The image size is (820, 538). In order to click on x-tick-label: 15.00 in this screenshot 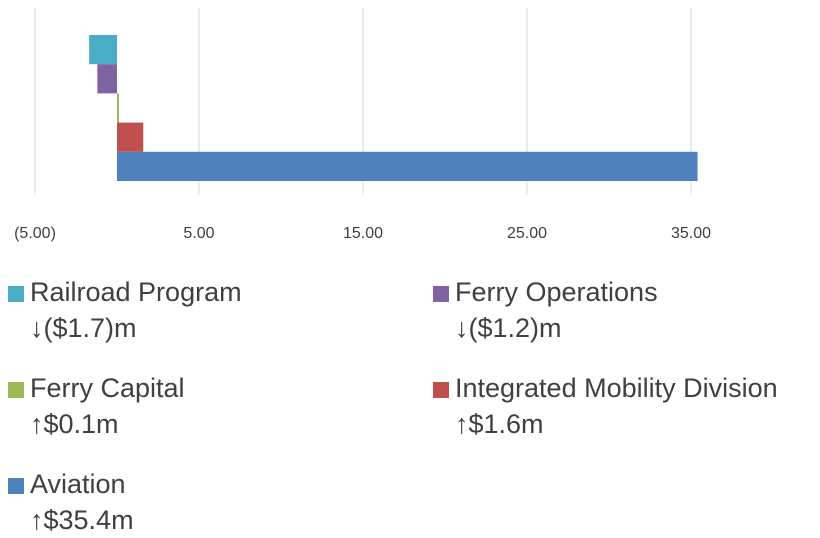, I will do `click(363, 233)`.